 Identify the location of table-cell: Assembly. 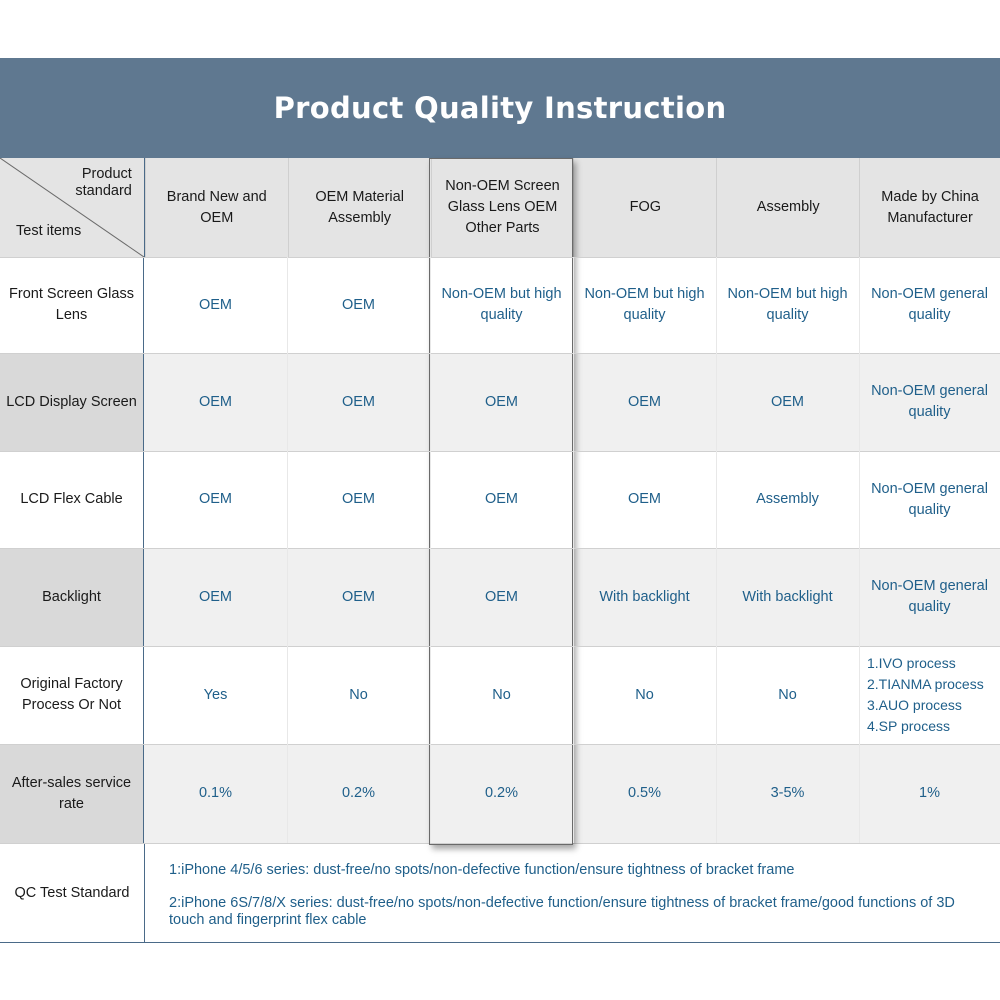
(787, 499).